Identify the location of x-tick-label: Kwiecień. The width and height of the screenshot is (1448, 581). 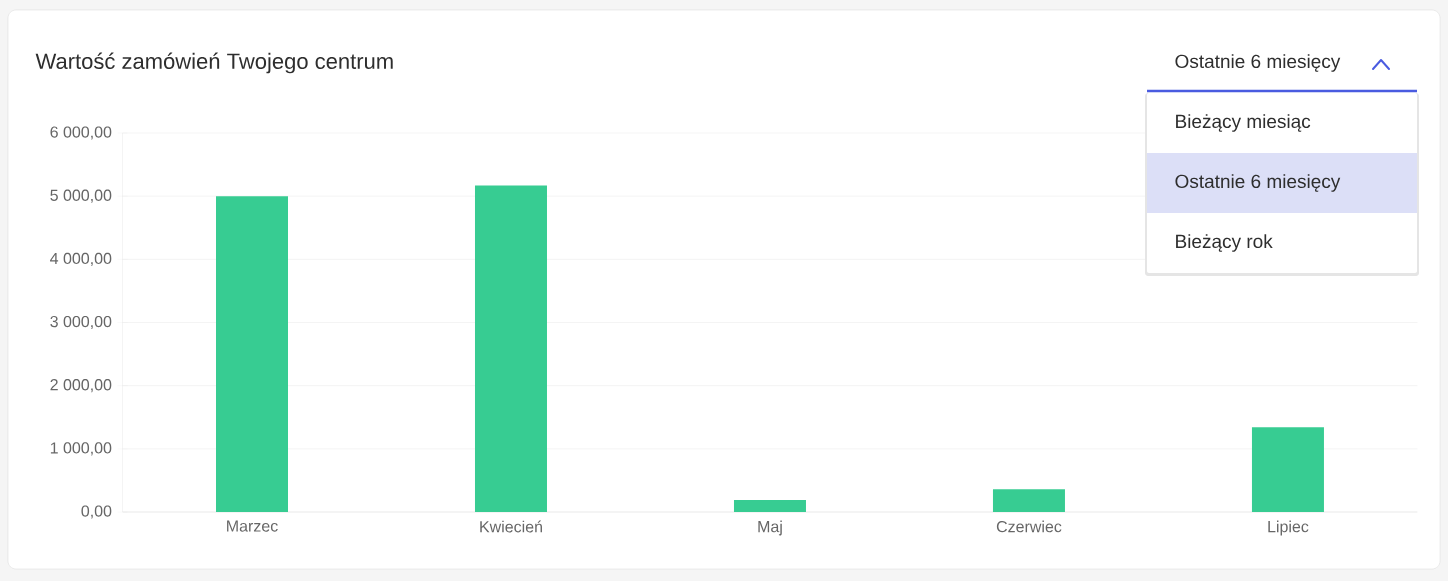
(511, 526).